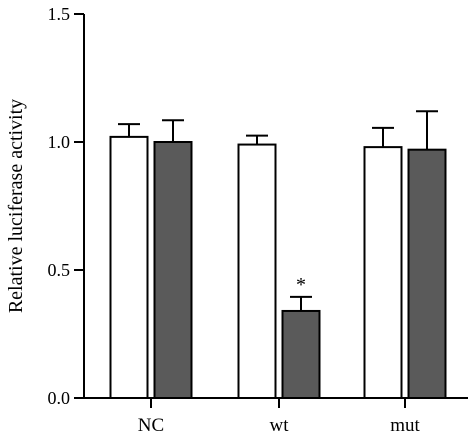 Image resolution: width=471 pixels, height=448 pixels. Describe the element at coordinates (59, 14) in the screenshot. I see `y-tick-label: 1.5` at that location.